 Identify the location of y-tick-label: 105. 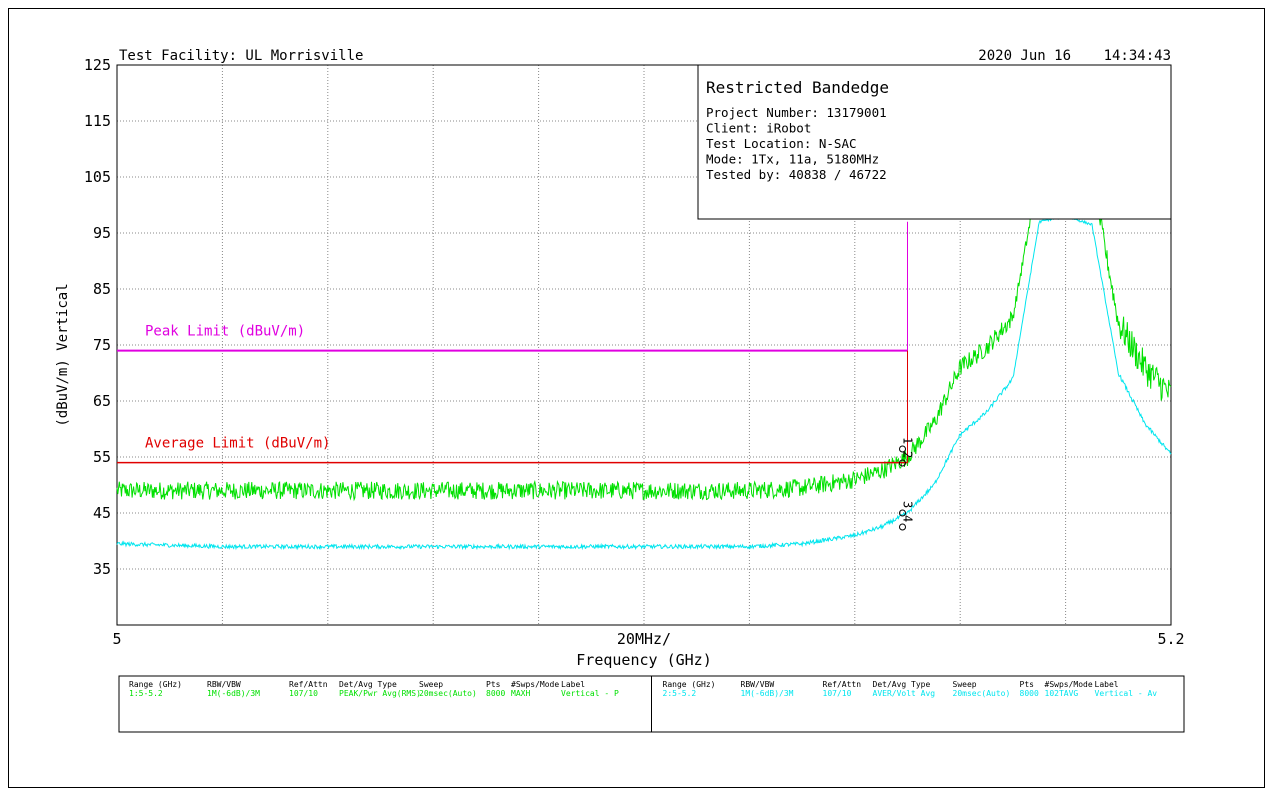
(97, 177).